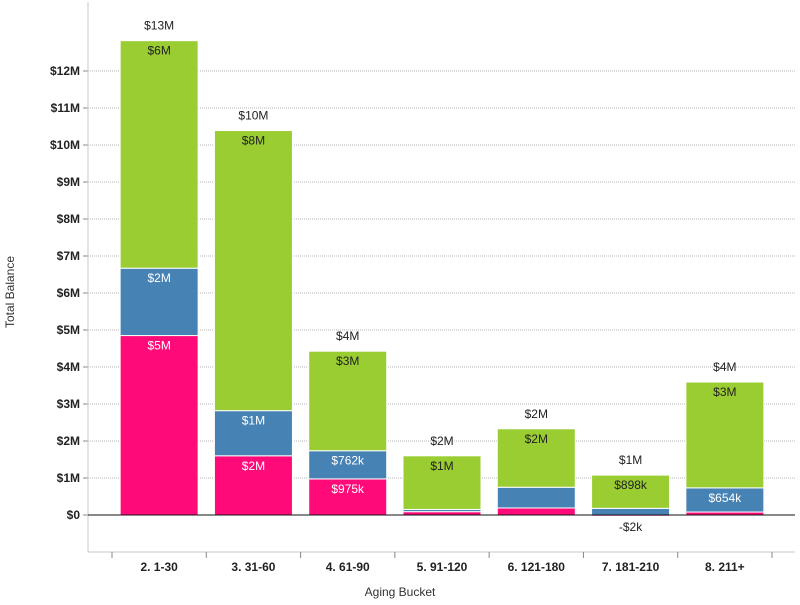 This screenshot has width=800, height=605. What do you see at coordinates (442, 567) in the screenshot?
I see `x-tick-label: 5. 91-120` at bounding box center [442, 567].